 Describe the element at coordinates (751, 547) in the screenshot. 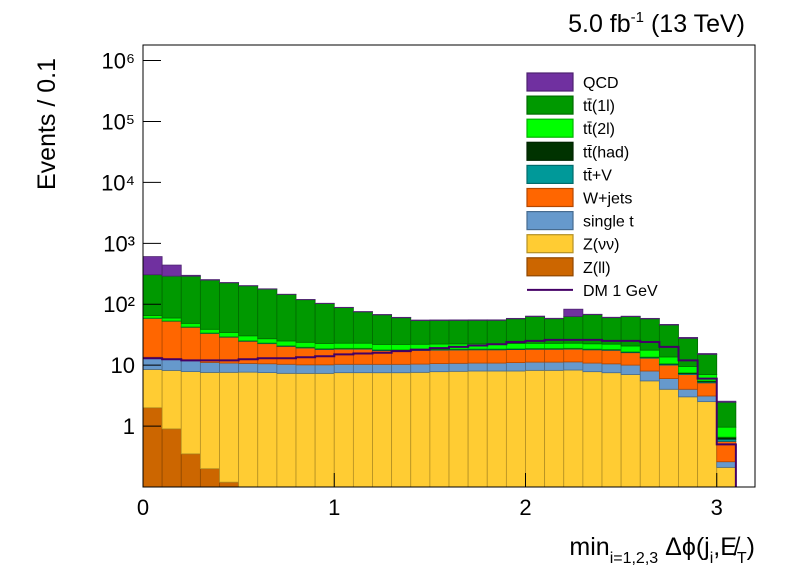

I see `x-label-part: )` at that location.